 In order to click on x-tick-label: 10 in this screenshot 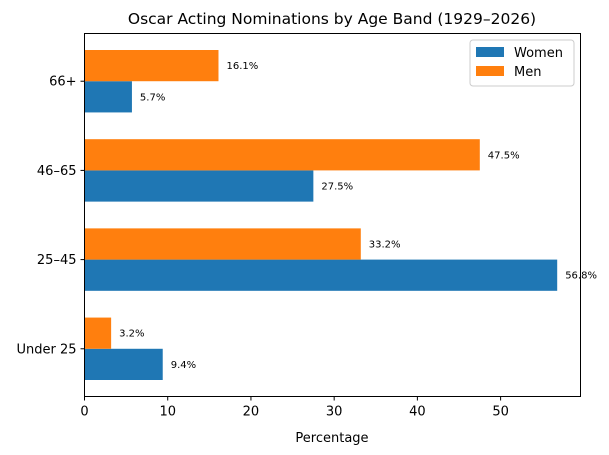, I will do `click(167, 412)`.